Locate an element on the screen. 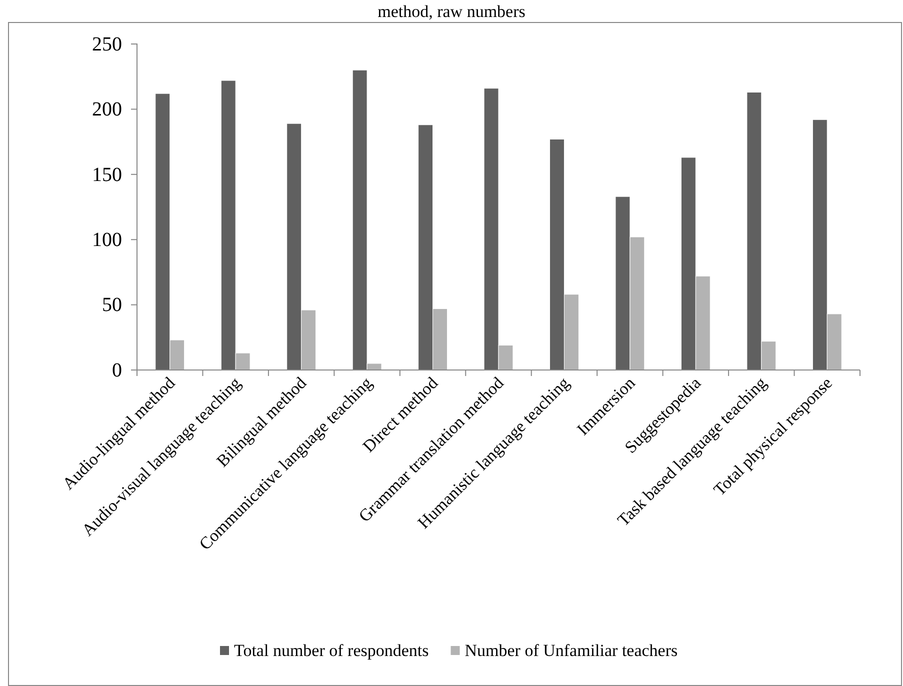 This screenshot has height=686, width=903. legend-label: Total number of respondents is located at coordinates (331, 650).